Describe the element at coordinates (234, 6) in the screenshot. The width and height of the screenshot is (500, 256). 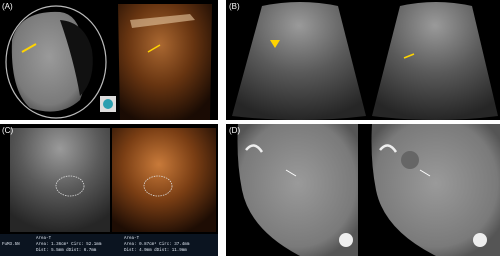
I see `panel-label: (B)` at that location.